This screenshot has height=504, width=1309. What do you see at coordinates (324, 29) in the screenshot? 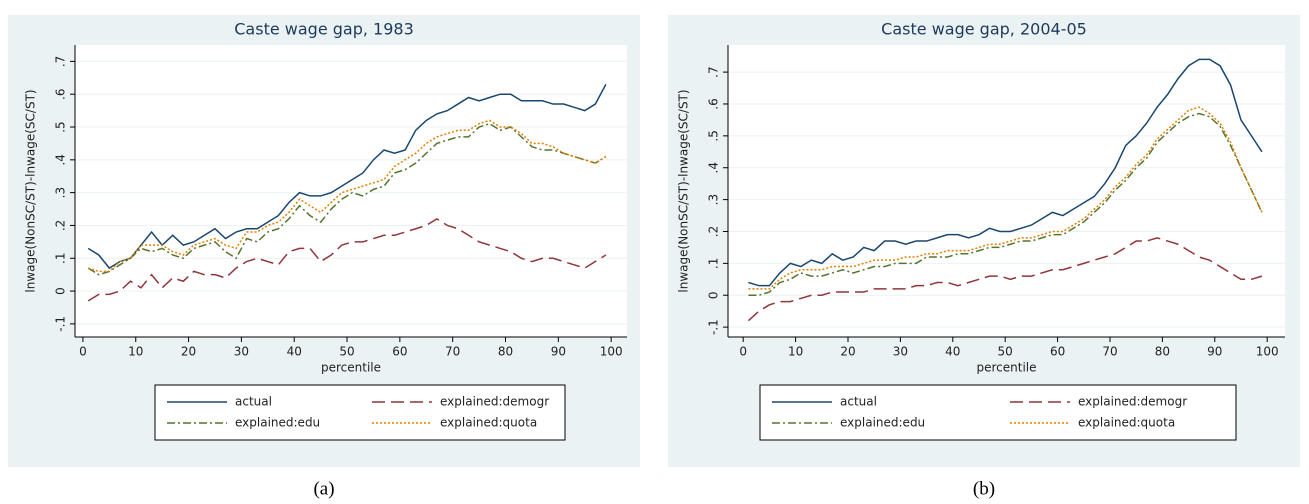
I see `chart-title: Caste wage gap, 1983` at bounding box center [324, 29].